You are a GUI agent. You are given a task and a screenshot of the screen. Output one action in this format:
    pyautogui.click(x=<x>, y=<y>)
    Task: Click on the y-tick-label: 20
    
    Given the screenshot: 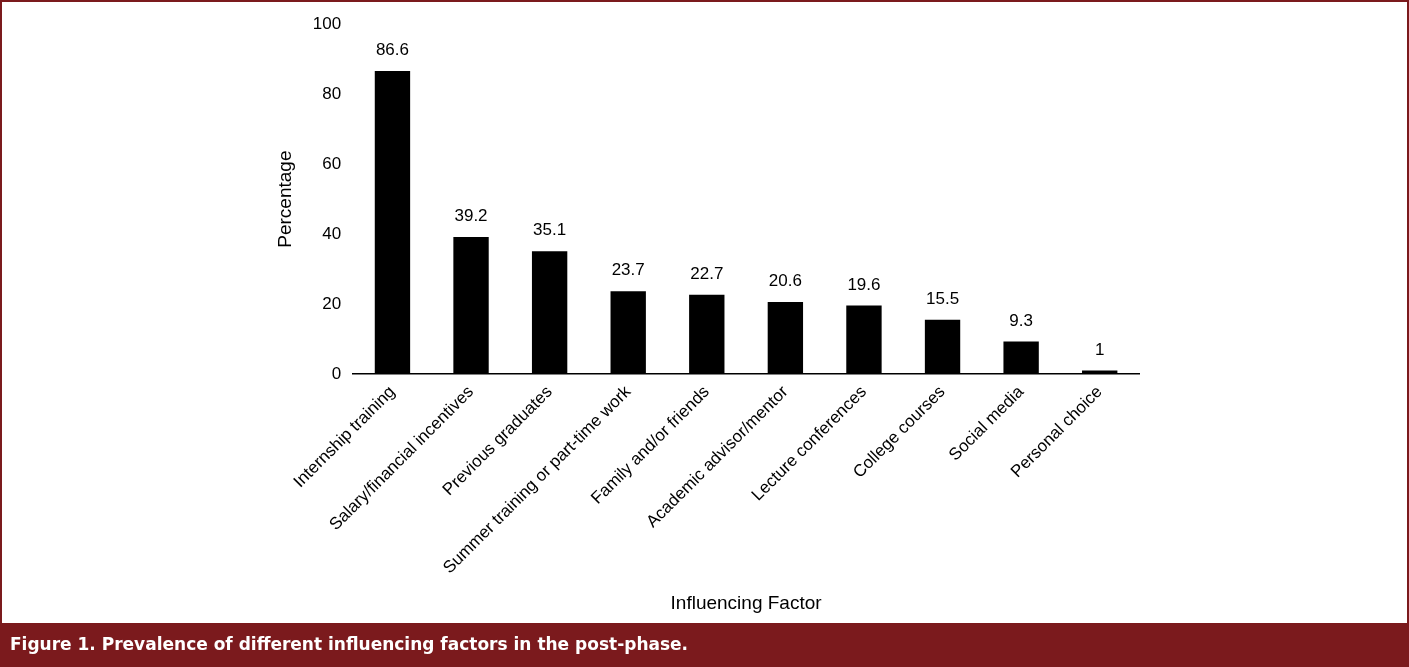 What is the action you would take?
    pyautogui.click(x=332, y=303)
    